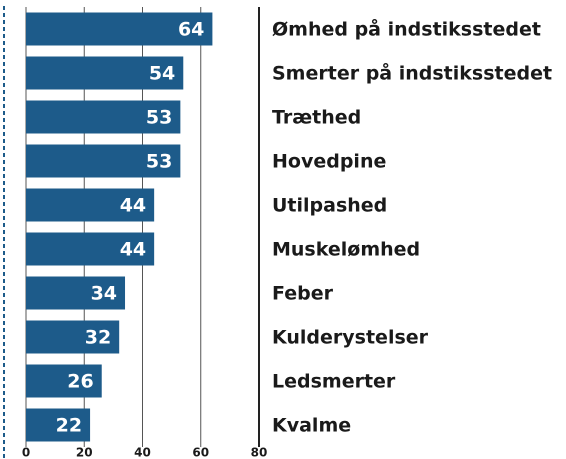 The width and height of the screenshot is (566, 459). I want to click on category-label: Feber, so click(303, 294).